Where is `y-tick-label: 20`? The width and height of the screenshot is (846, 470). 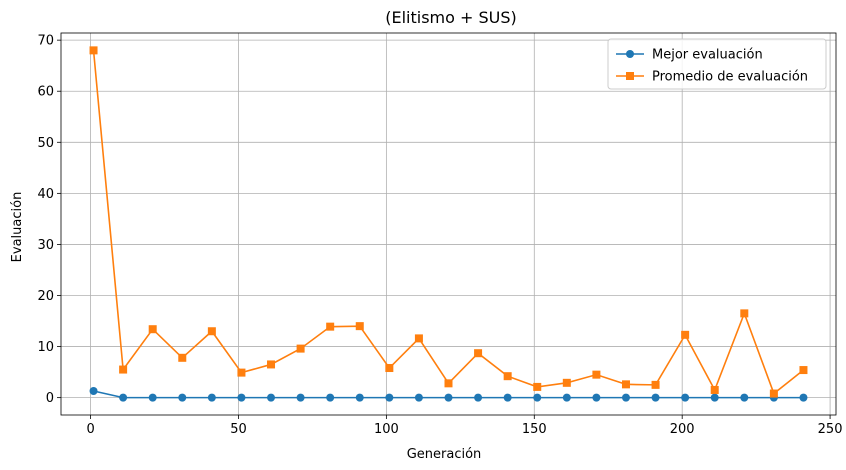 y-tick-label: 20 is located at coordinates (45, 296).